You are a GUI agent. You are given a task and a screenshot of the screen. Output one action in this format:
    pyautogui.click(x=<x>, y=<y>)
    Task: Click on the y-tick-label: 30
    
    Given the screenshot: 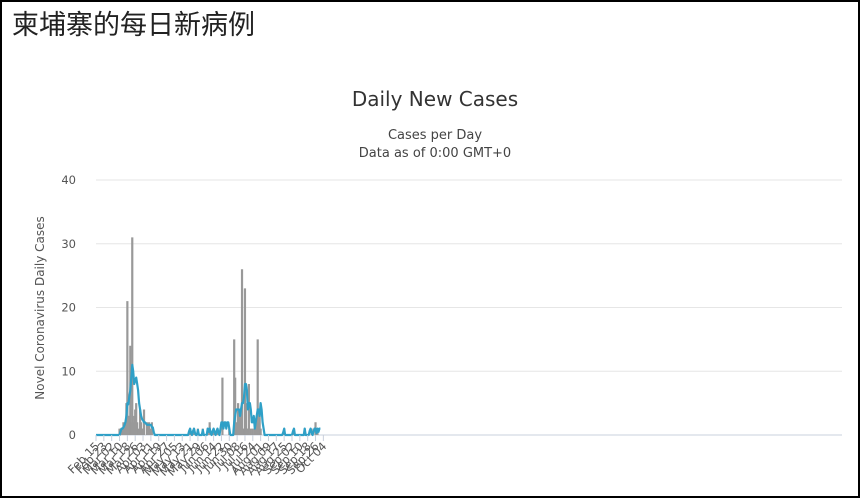 What is the action you would take?
    pyautogui.click(x=68, y=244)
    